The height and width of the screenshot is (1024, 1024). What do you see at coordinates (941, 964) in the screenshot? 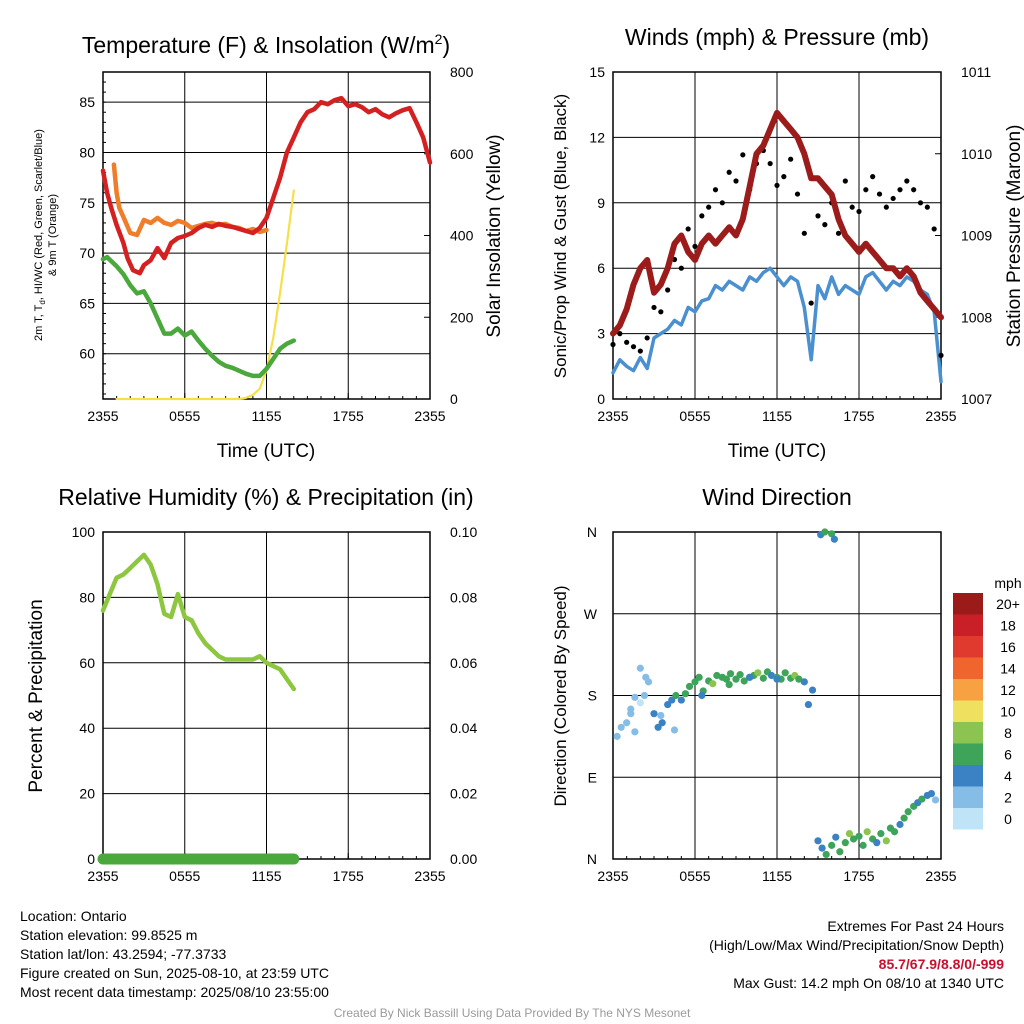
I see `extremes-values: 85.7/67.9/8.8/0/-999` at bounding box center [941, 964].